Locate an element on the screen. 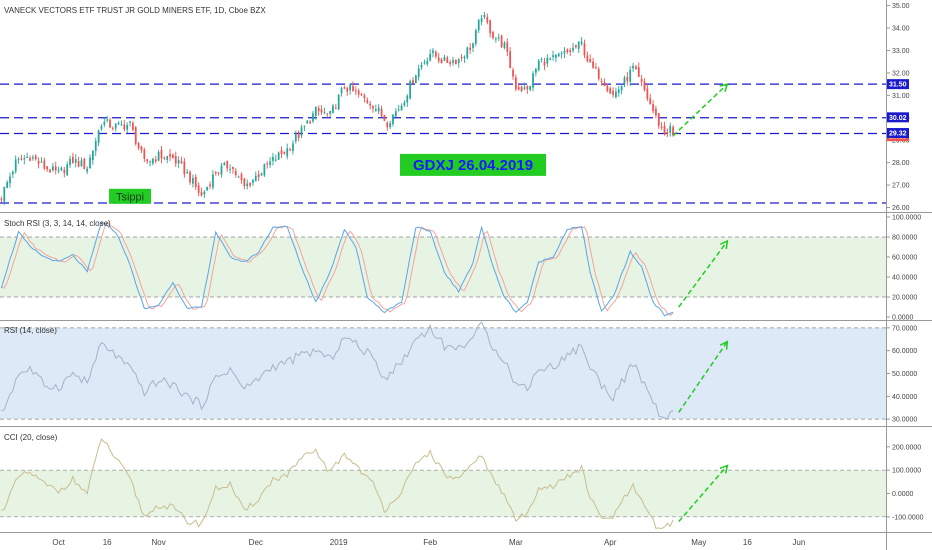  rsi-trend-arrow-head is located at coordinates (724, 345).